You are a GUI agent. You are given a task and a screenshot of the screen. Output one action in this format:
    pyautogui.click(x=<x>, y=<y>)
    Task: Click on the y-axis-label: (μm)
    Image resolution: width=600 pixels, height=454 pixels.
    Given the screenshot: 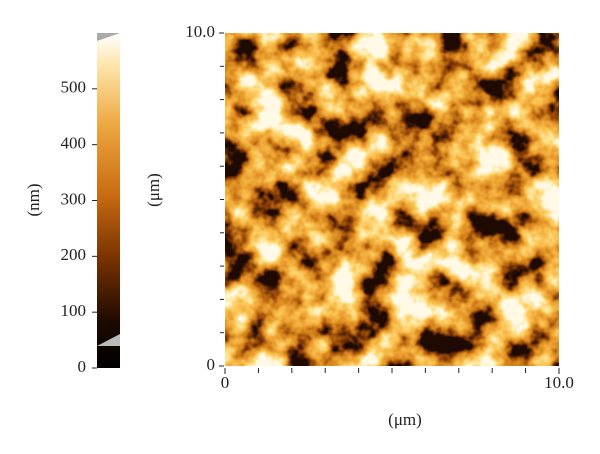 What is the action you would take?
    pyautogui.click(x=153, y=190)
    